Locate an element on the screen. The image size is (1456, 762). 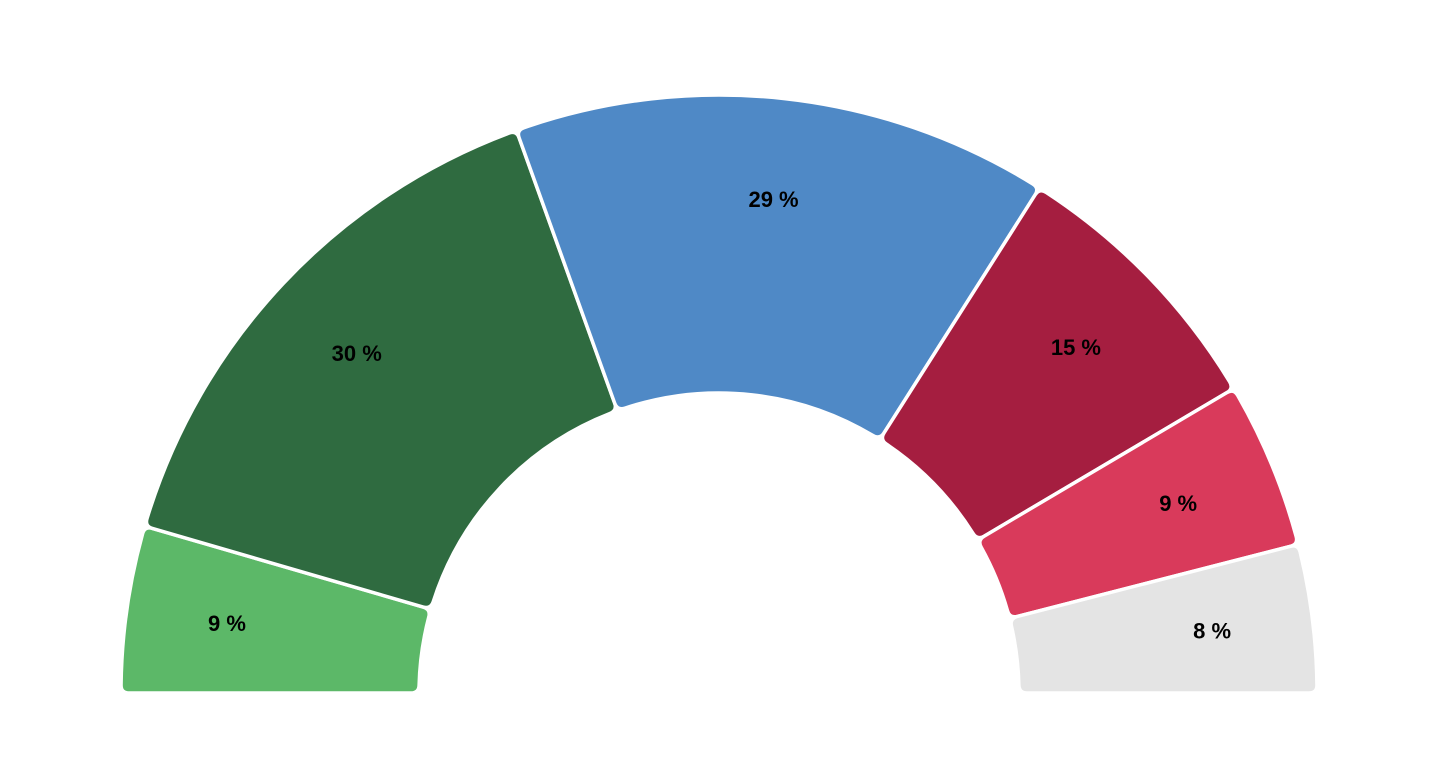
chart-slice-label-2: 29 % is located at coordinates (773, 199).